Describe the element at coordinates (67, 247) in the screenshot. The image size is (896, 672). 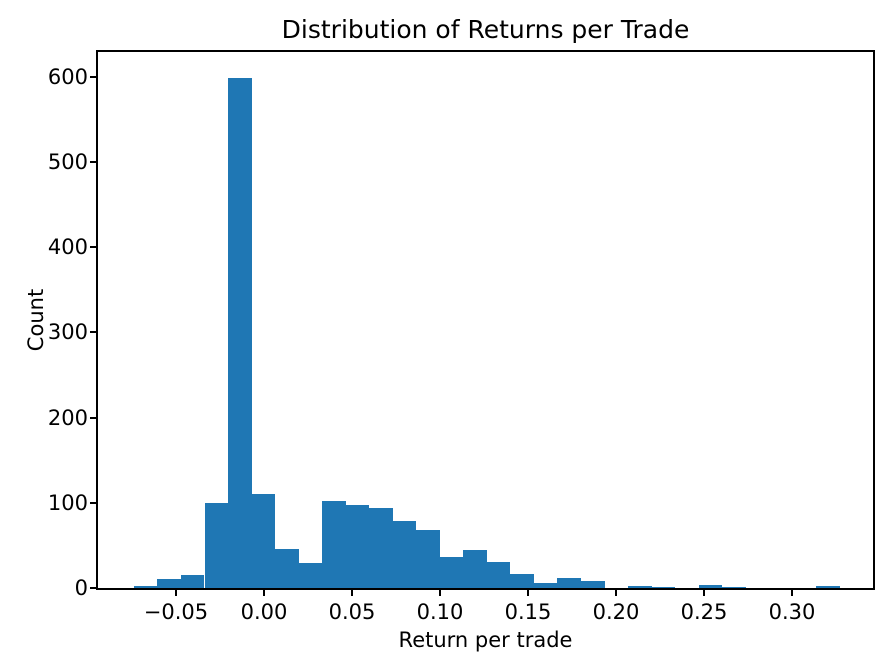
I see `y-tick-label: 400` at that location.